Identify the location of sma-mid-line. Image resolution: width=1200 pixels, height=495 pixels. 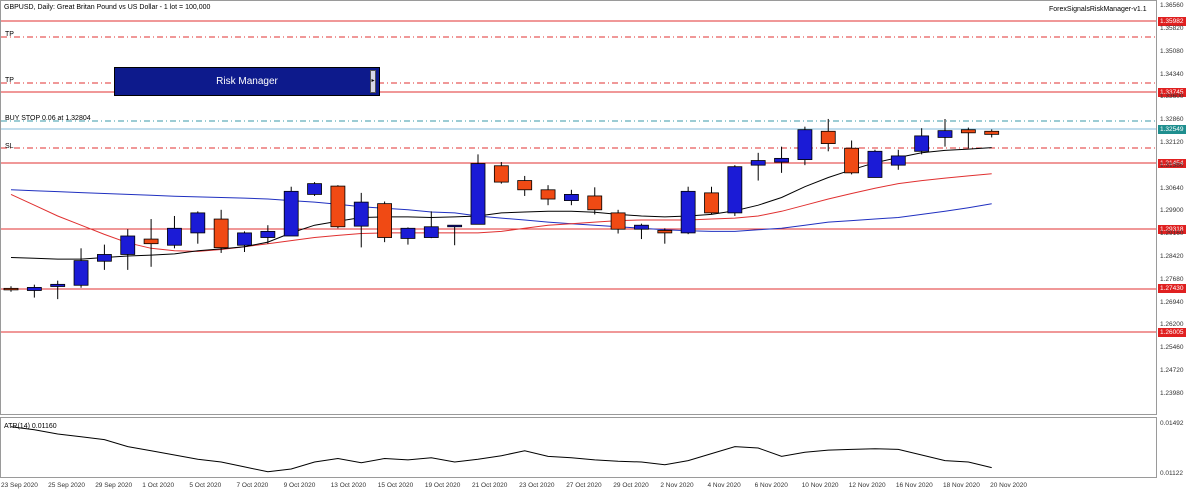
(501, 212).